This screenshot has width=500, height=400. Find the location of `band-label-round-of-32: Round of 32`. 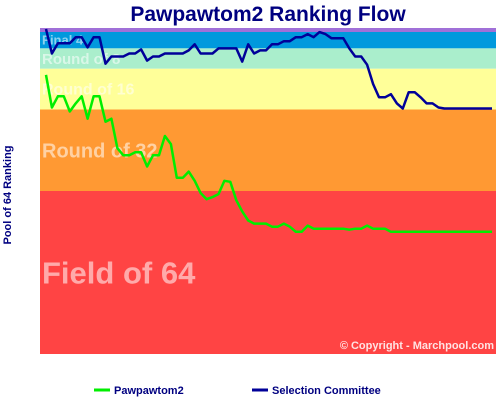

band-label-round-of-32: Round of 32 is located at coordinates (100, 151).